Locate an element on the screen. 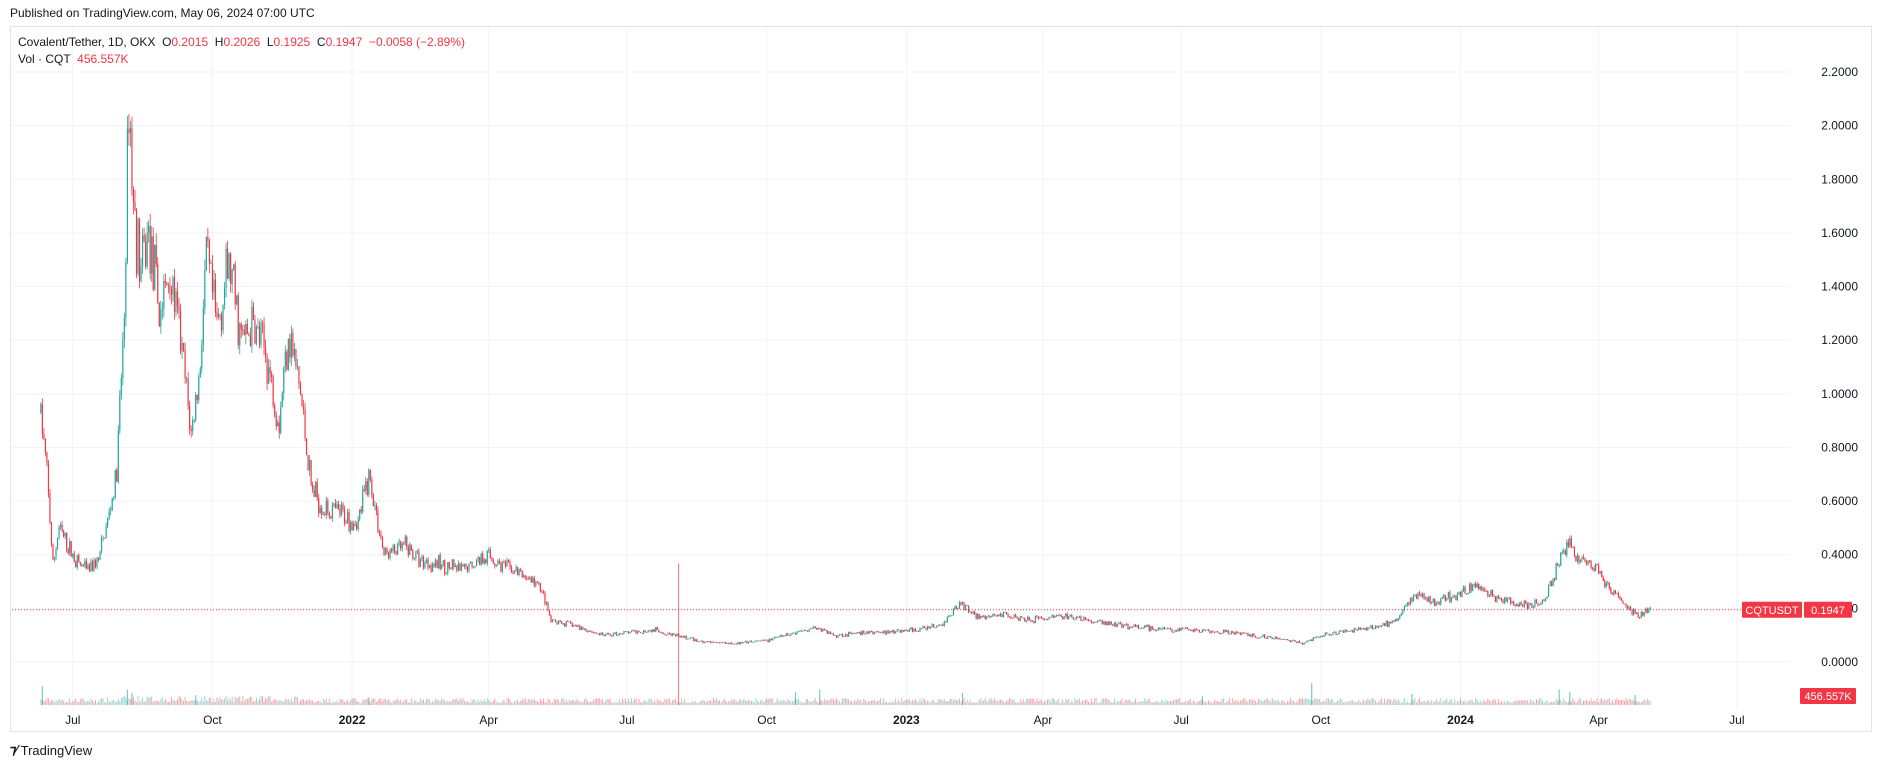 This screenshot has height=768, width=1882. y-tick-label: 2.2000 is located at coordinates (1839, 72).